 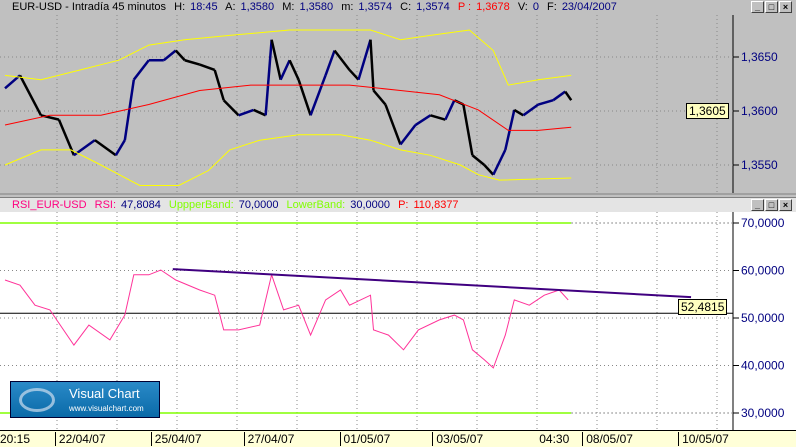 What do you see at coordinates (258, 205) in the screenshot?
I see `upper-band-value: 70,0000` at bounding box center [258, 205].